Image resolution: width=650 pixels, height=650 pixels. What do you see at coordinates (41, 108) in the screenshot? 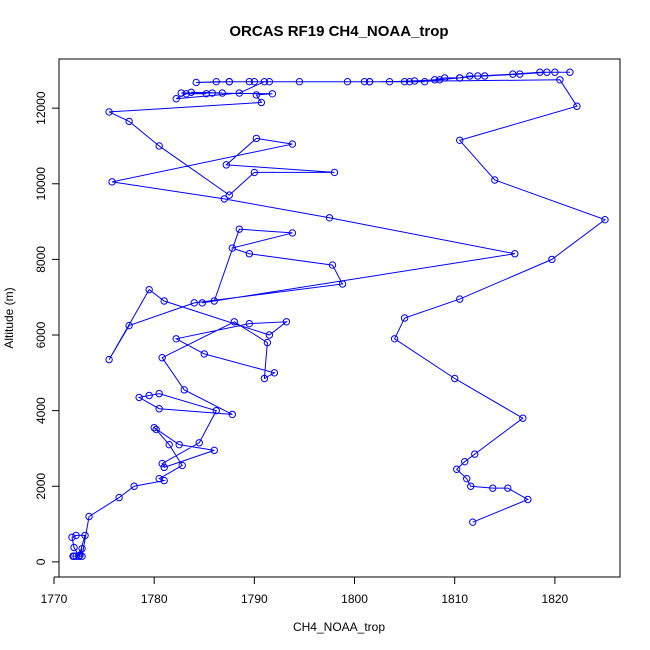
I see `y-tick-label: 12000` at bounding box center [41, 108].